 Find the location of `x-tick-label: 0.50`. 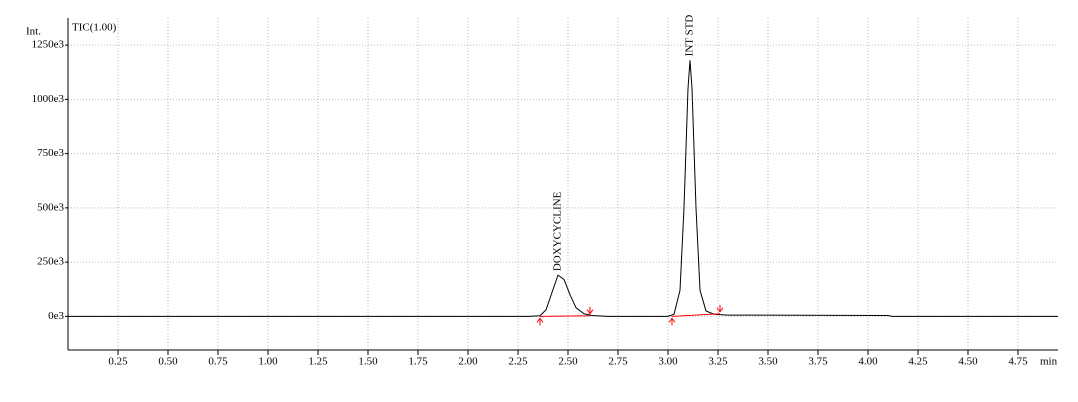

x-tick-label: 0.50 is located at coordinates (168, 362).